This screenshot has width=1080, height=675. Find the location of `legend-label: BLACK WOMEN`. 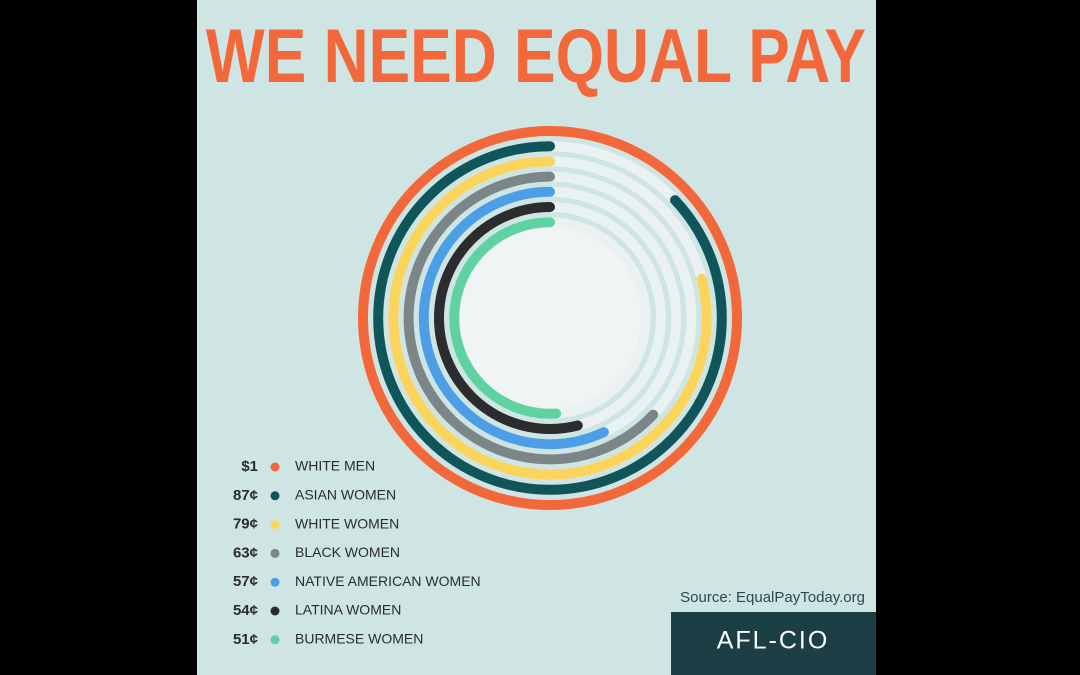

legend-label: BLACK WOMEN is located at coordinates (347, 552).